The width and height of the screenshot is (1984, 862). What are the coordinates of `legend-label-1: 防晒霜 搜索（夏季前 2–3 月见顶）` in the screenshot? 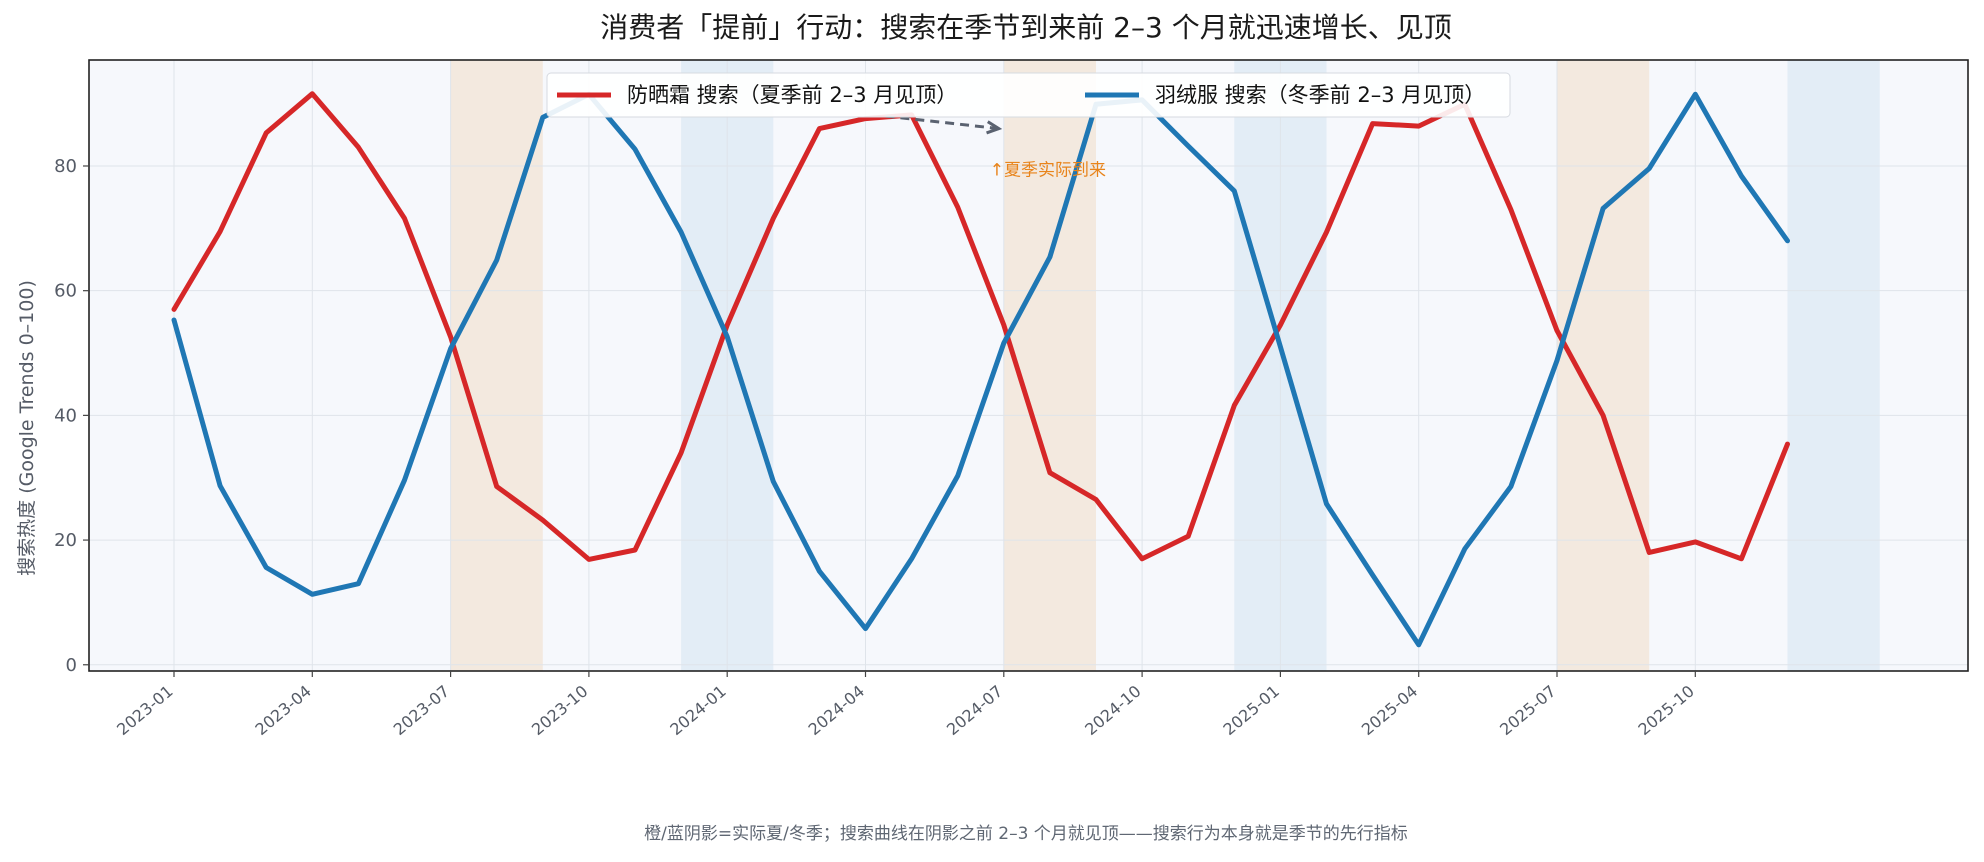 It's located at (792, 95).